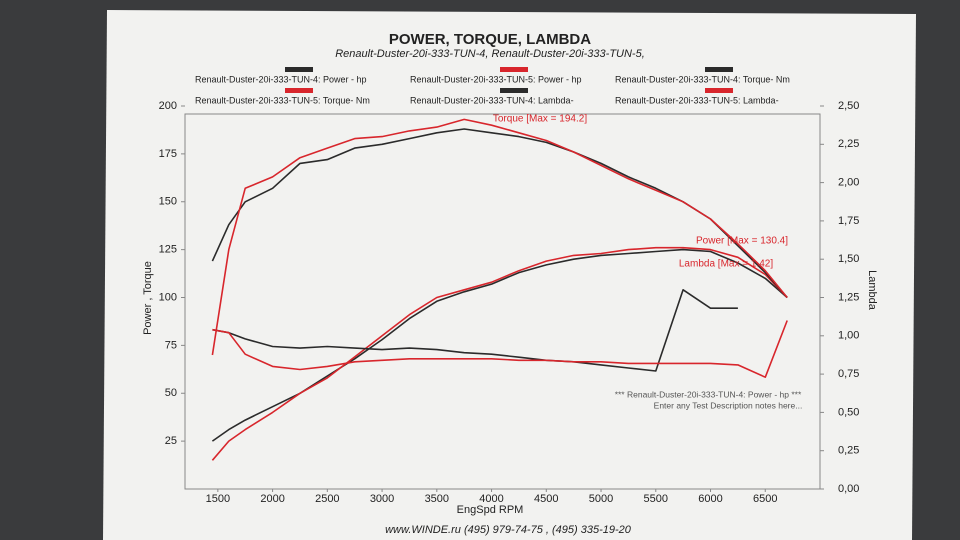 The width and height of the screenshot is (960, 540). Describe the element at coordinates (742, 241) in the screenshot. I see `annotation: Power [Max = 130.4]` at that location.